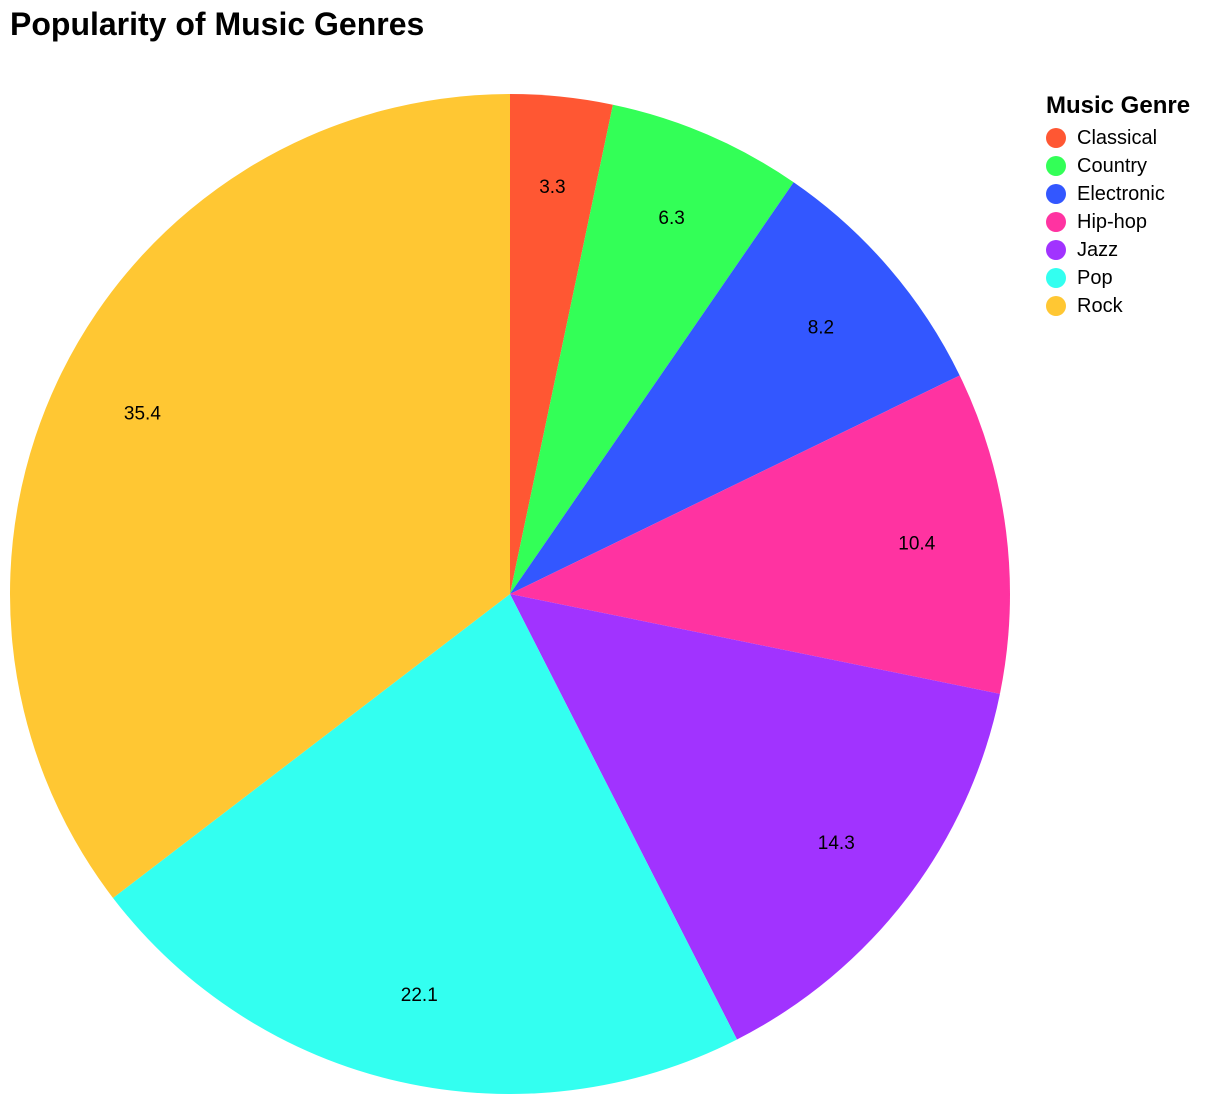  What do you see at coordinates (1098, 249) in the screenshot?
I see `legend-label: Jazz` at bounding box center [1098, 249].